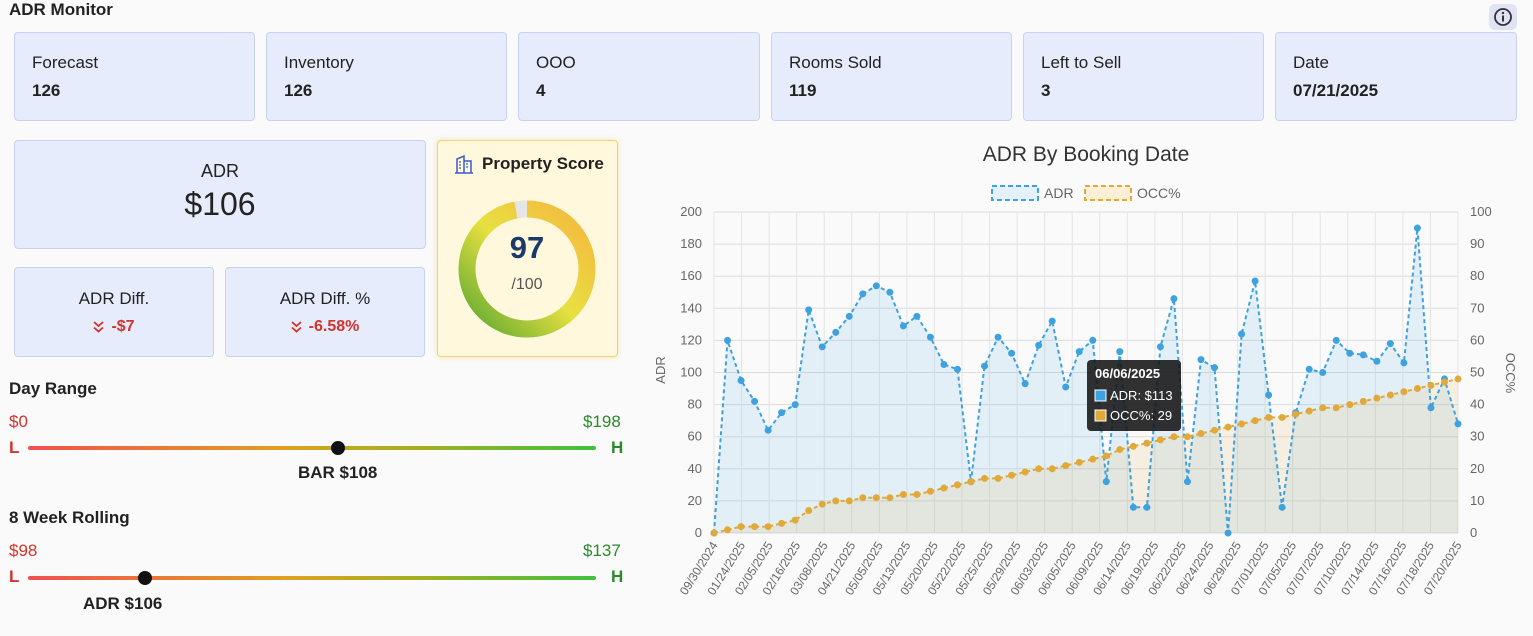 The height and width of the screenshot is (636, 1533). I want to click on chart-legend: ADR OCC%, so click(1086, 193).